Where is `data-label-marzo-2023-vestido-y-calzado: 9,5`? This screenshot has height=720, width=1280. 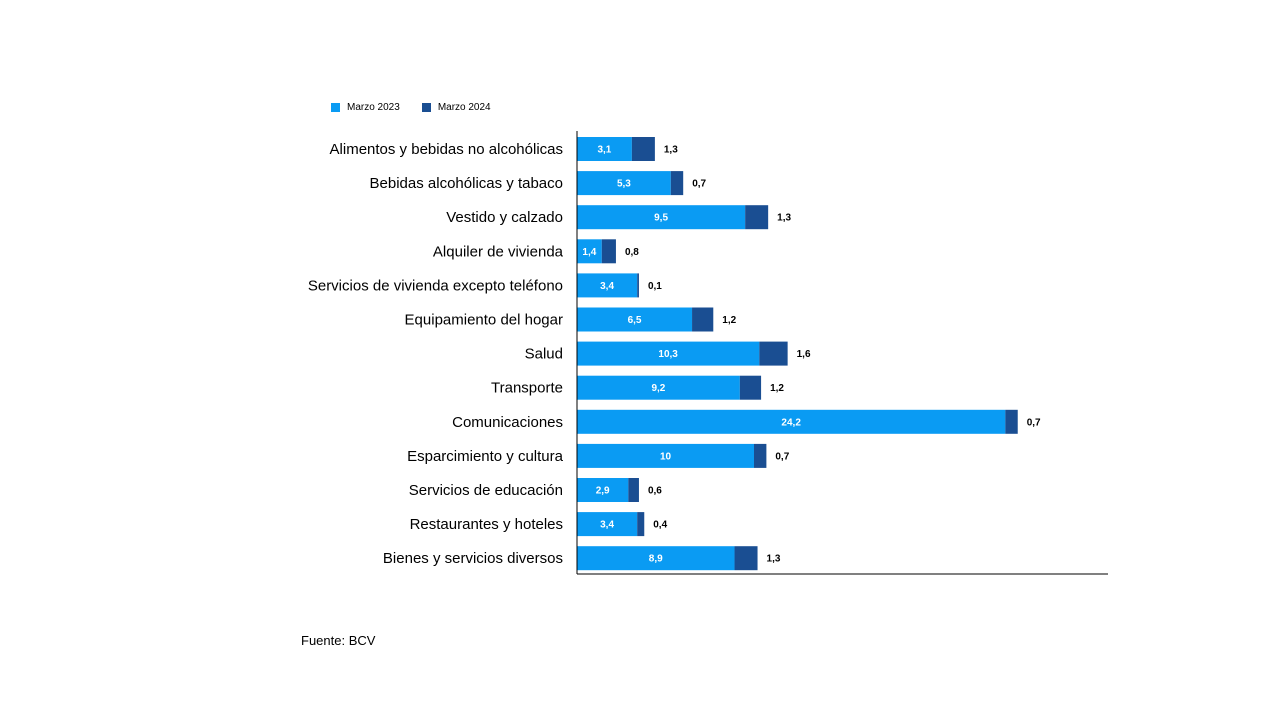 data-label-marzo-2023-vestido-y-calzado: 9,5 is located at coordinates (661, 218).